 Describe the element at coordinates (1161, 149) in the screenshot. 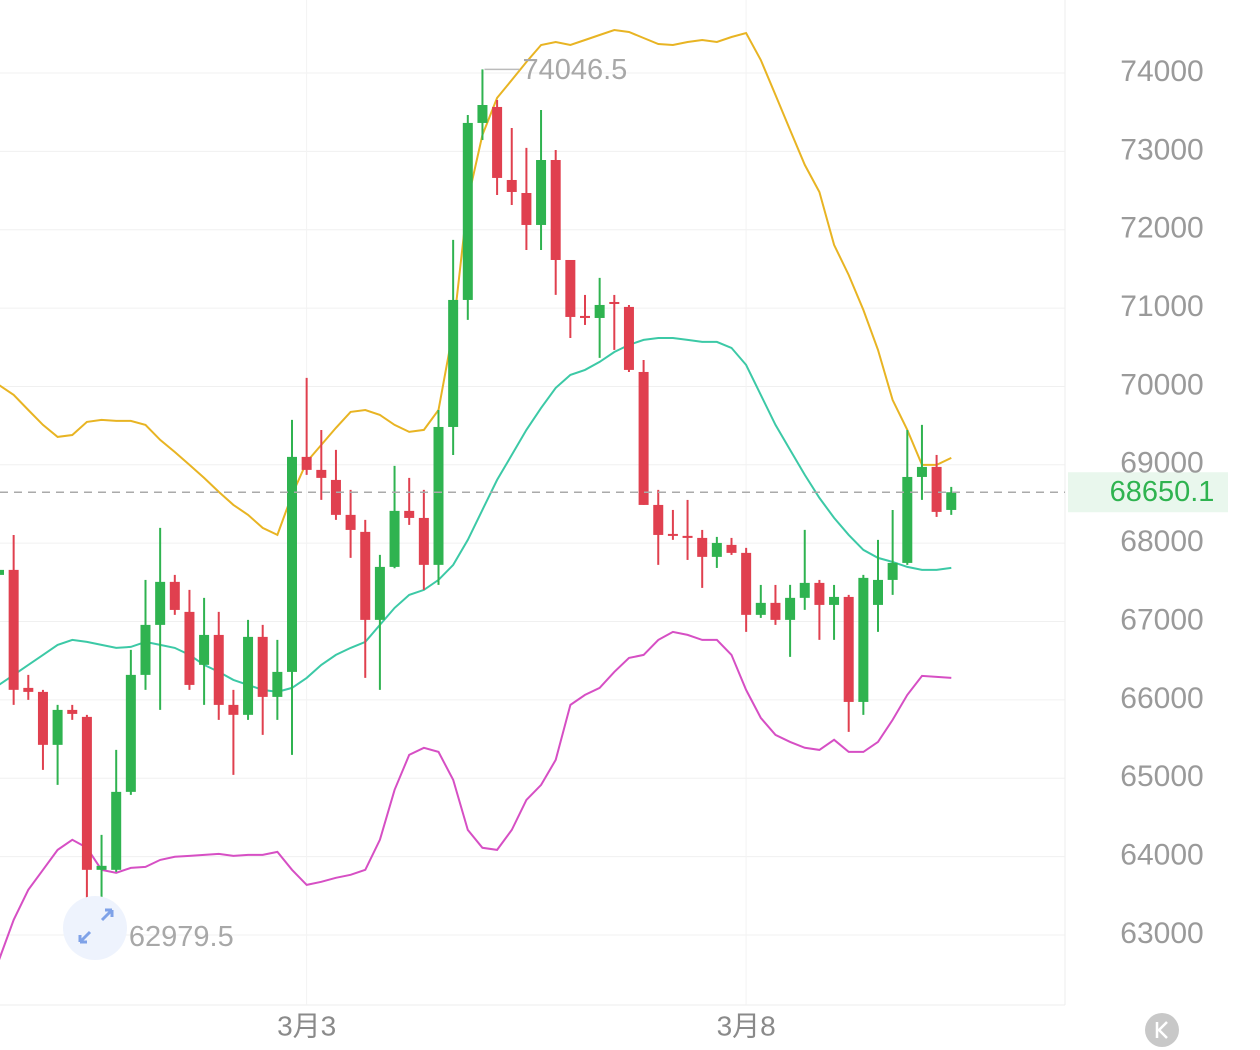

I see `y-tick-label: 73000` at that location.